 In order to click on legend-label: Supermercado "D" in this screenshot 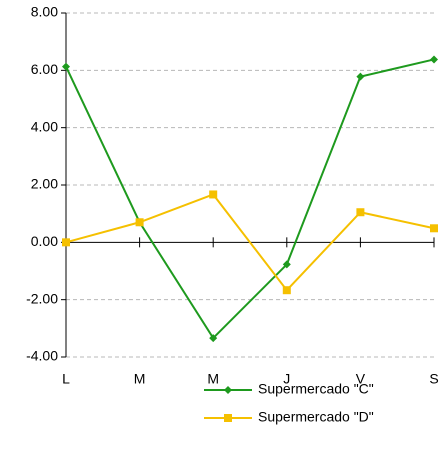, I will do `click(316, 417)`.